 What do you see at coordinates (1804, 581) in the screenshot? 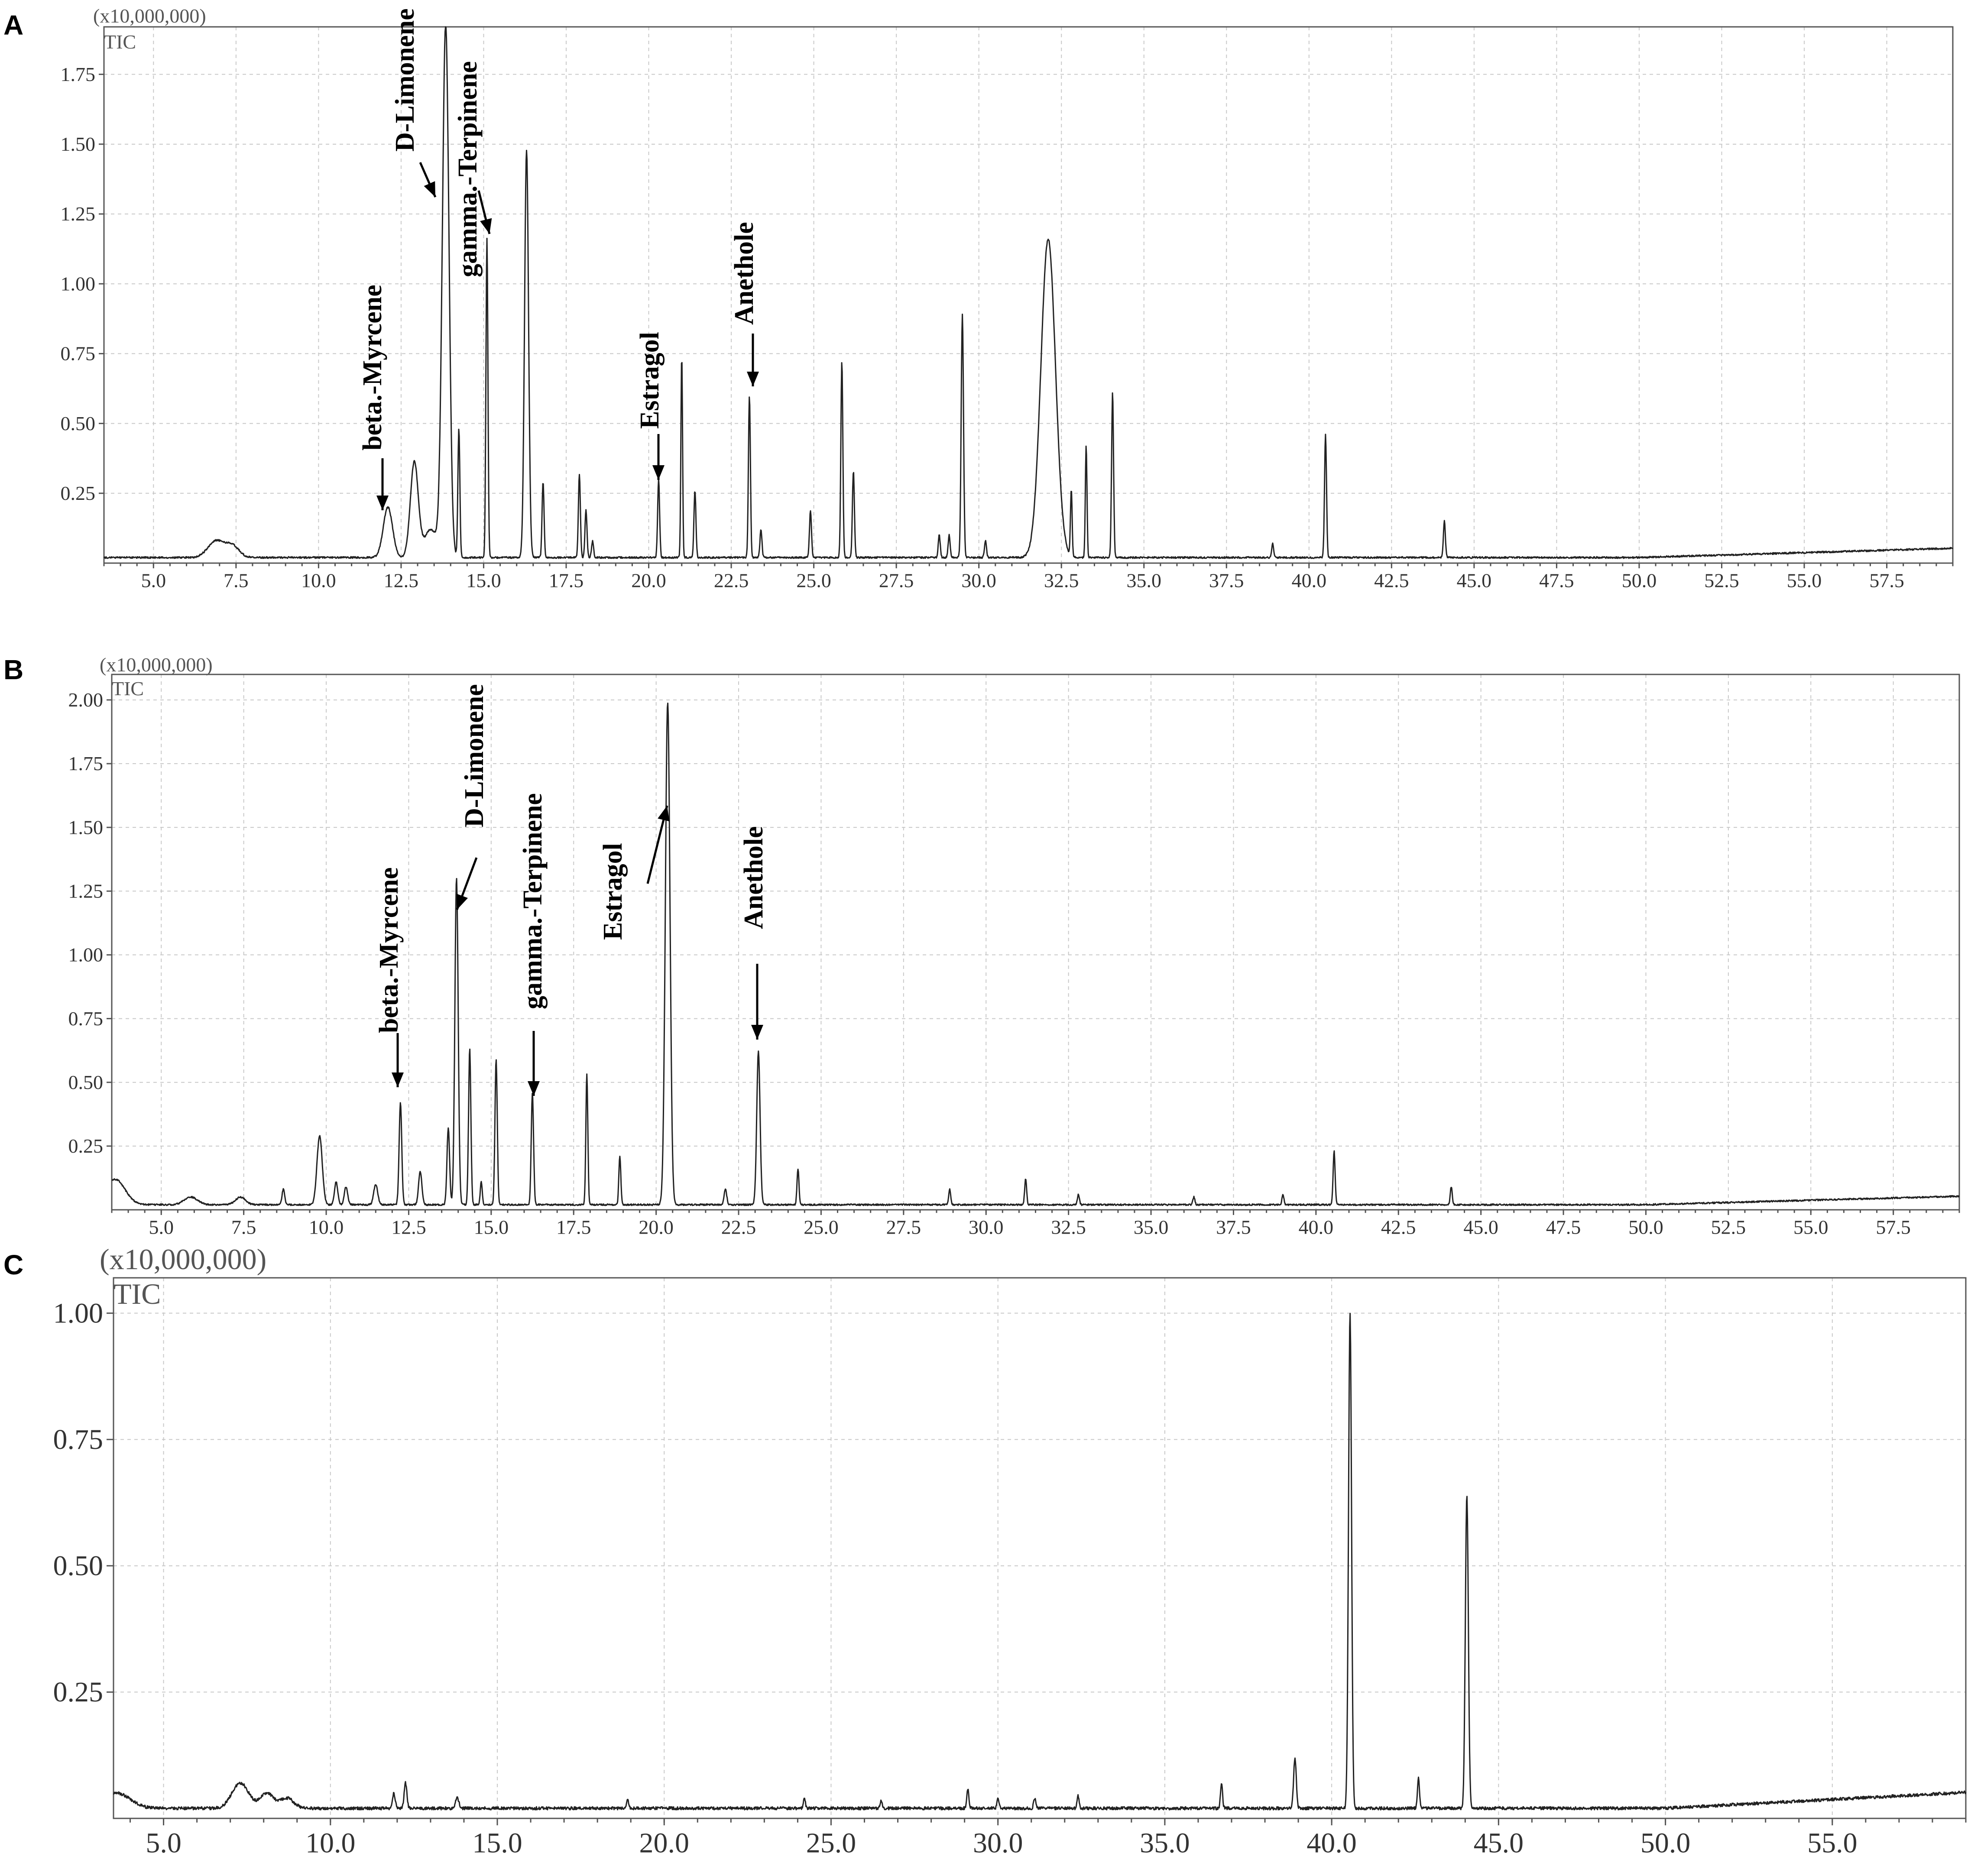
I see `panel-a-x-tick-label: 55.0` at bounding box center [1804, 581].